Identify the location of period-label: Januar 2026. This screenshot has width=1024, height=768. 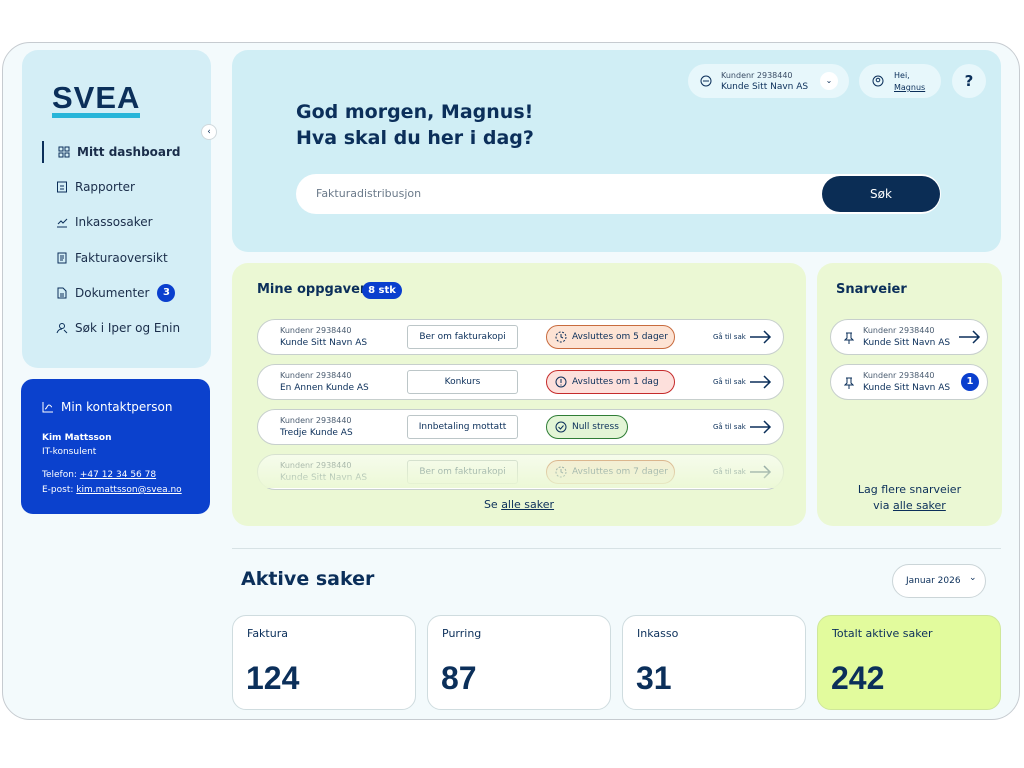
(933, 581).